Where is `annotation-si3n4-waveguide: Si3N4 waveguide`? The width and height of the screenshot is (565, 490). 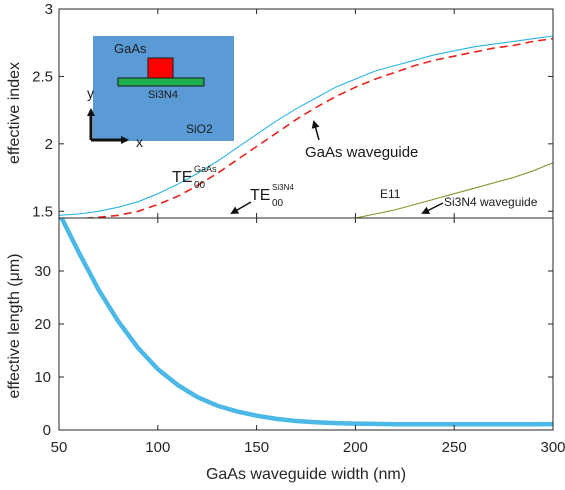 annotation-si3n4-waveguide: Si3N4 waveguide is located at coordinates (491, 202).